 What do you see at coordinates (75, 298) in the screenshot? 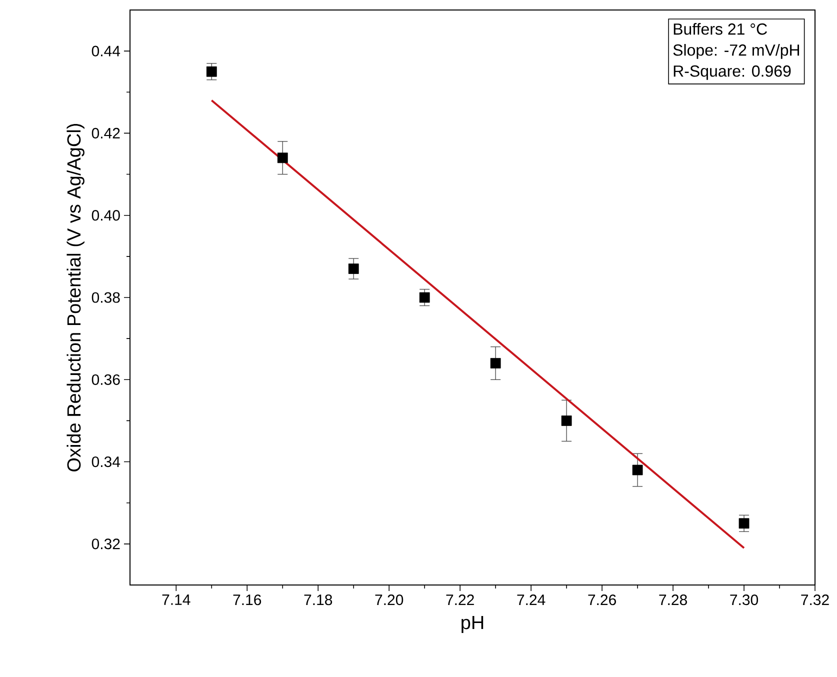
I see `y-axis-title: Oxide Reduction Potential (V vs Ag/AgCl)` at bounding box center [75, 298].